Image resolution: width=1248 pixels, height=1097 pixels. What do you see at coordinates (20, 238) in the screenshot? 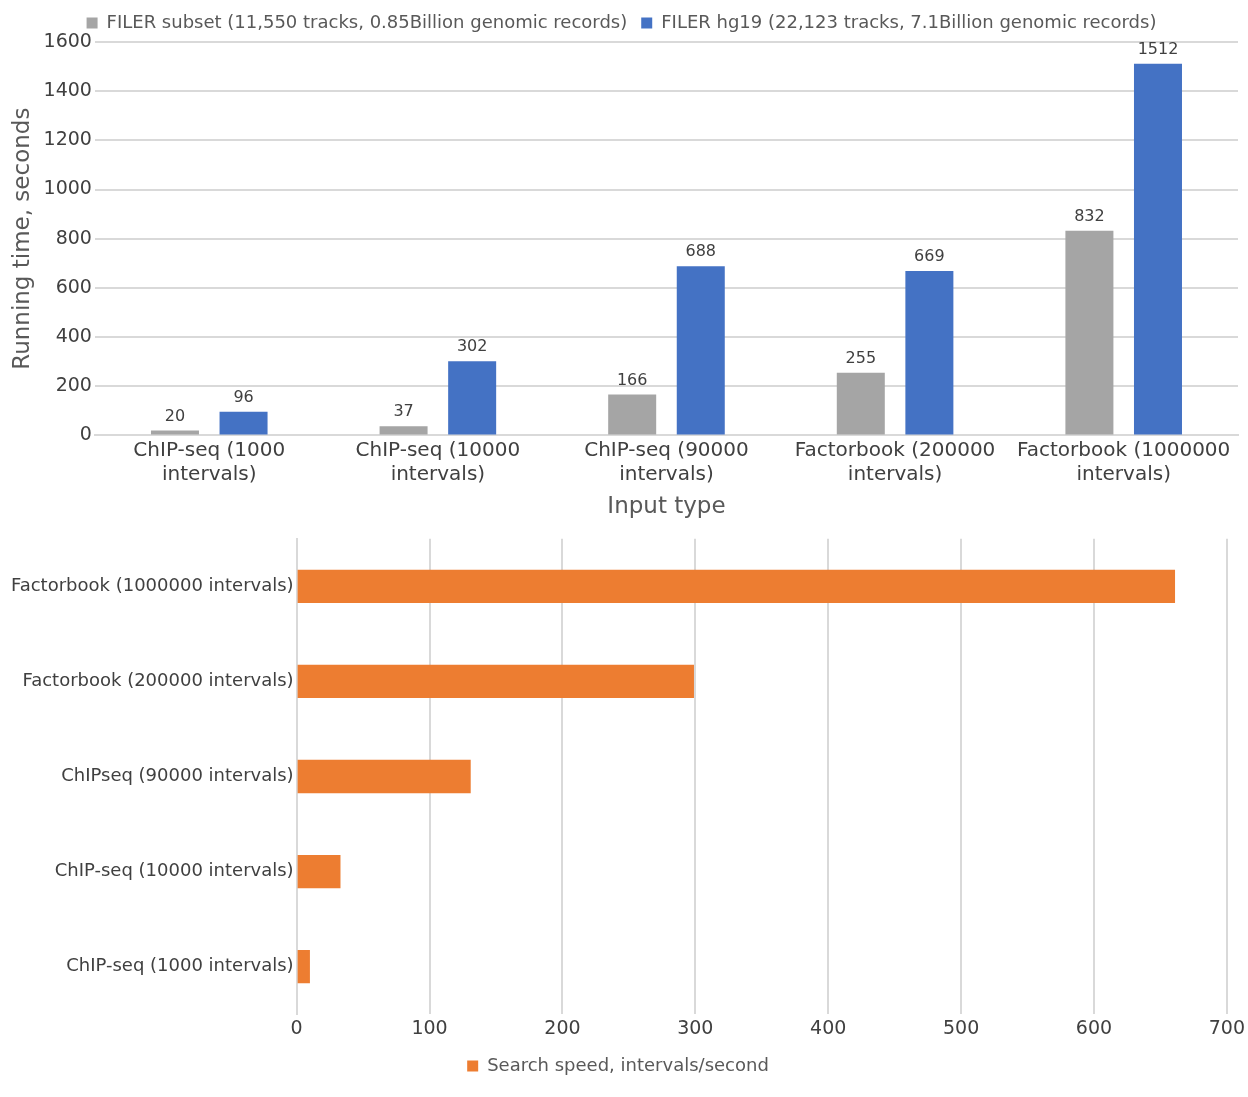
I see `y-axis-title: Running time, seconds` at bounding box center [20, 238].